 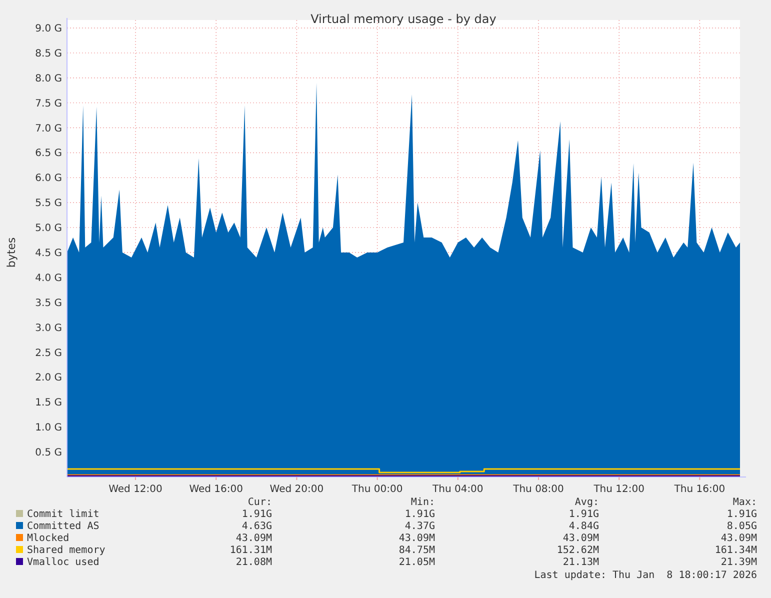 I want to click on x-tick-label: Thu 00:00, so click(x=376, y=489).